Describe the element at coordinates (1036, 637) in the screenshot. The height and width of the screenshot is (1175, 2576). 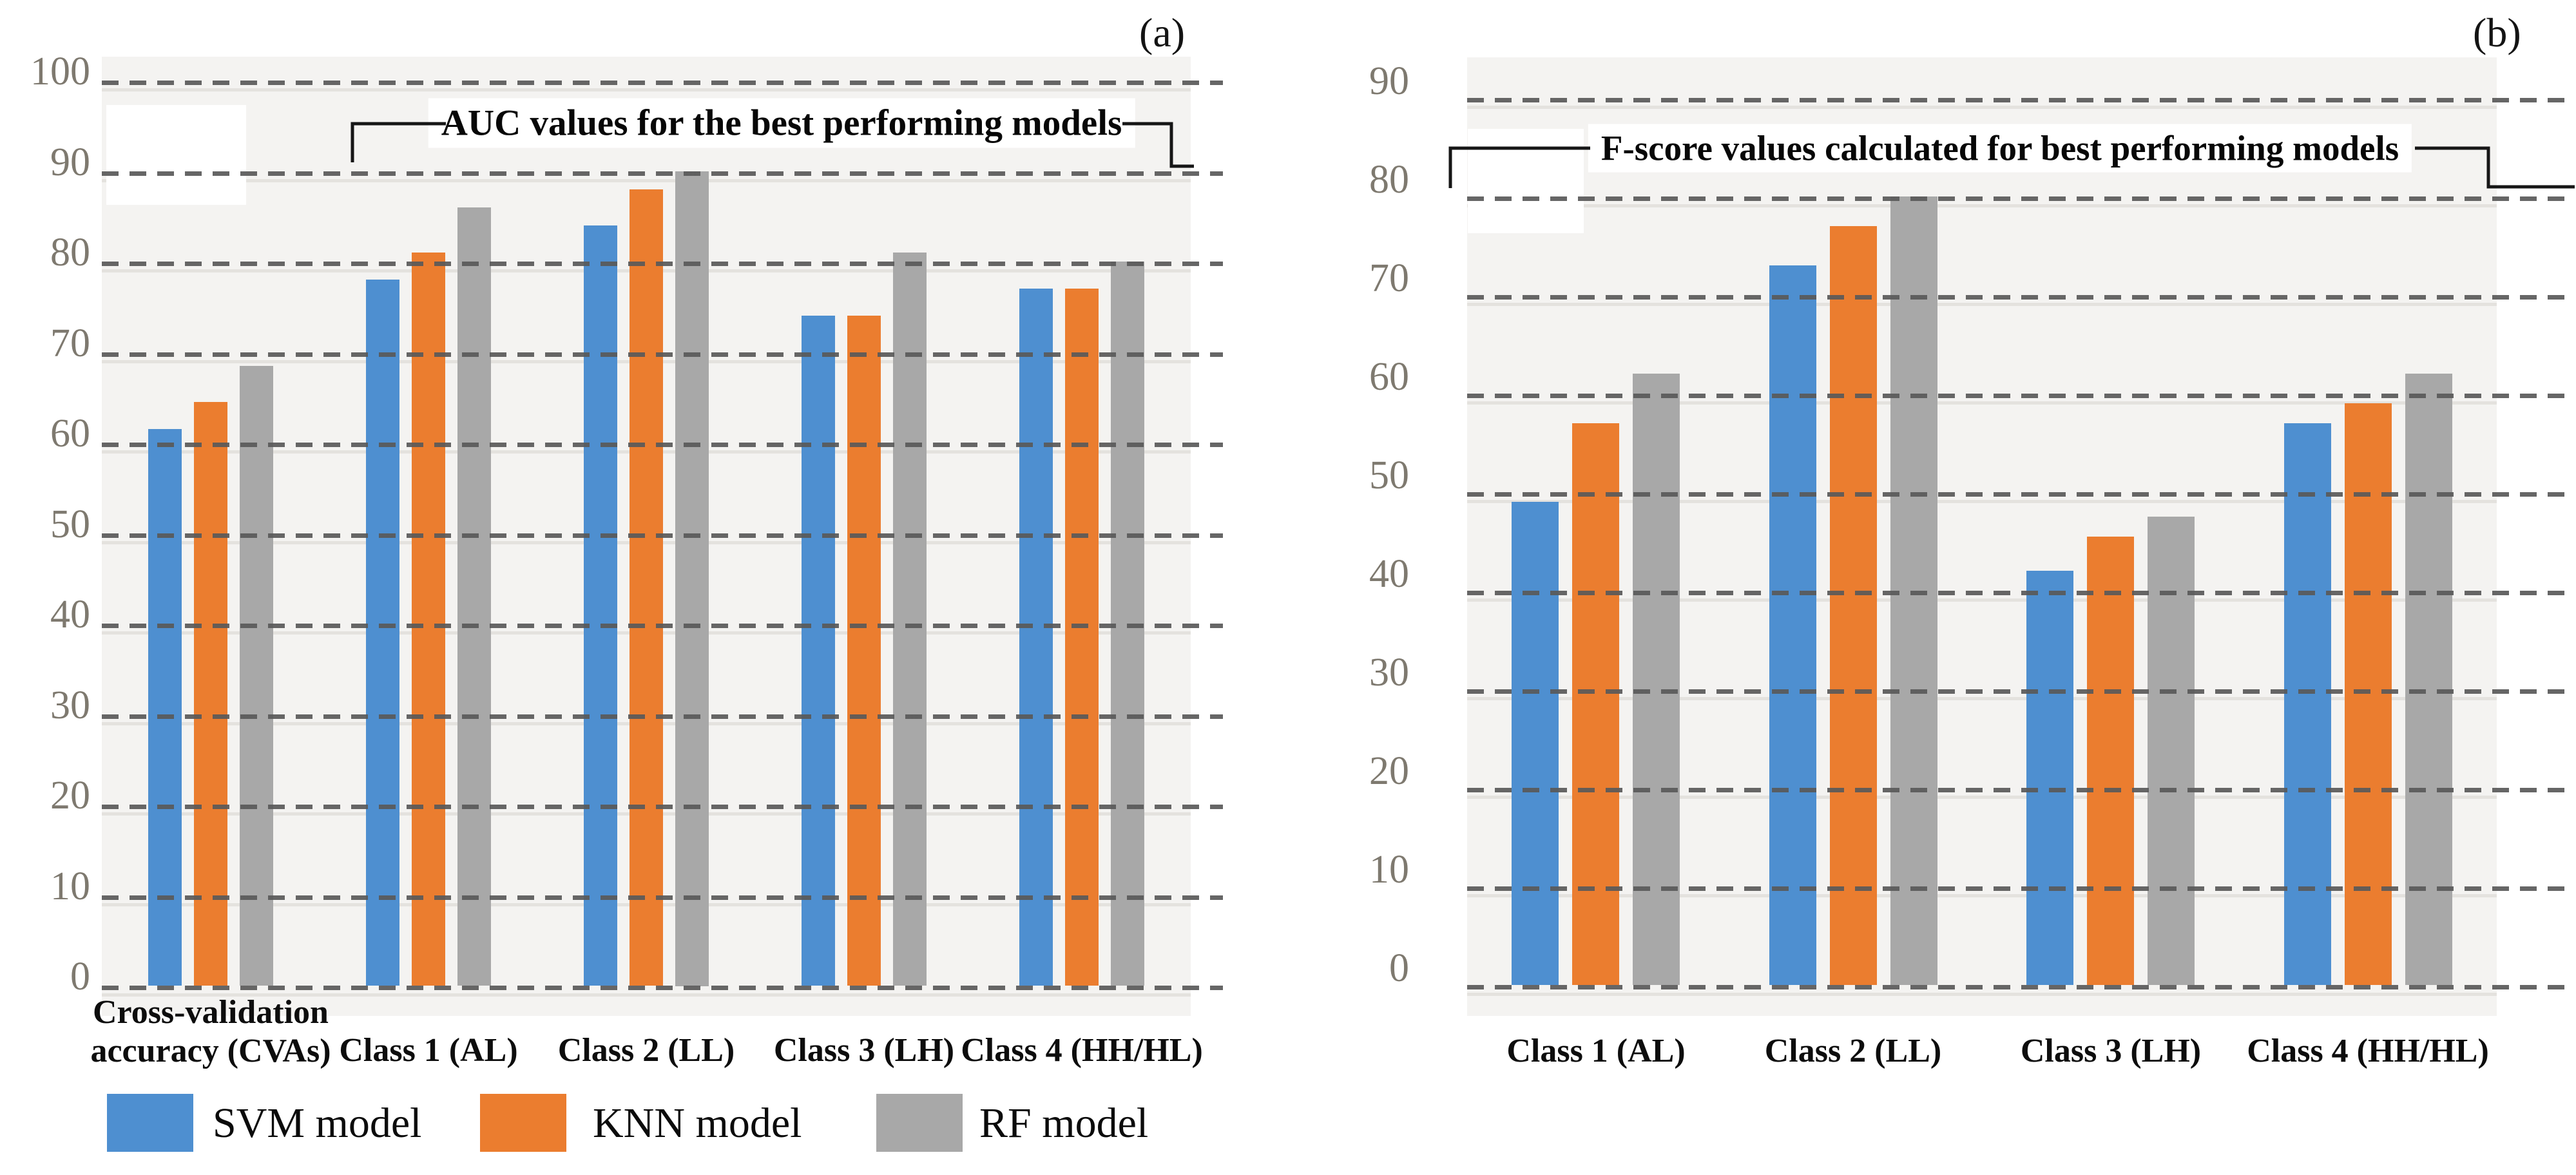
I see `bar-svm-cat5` at that location.